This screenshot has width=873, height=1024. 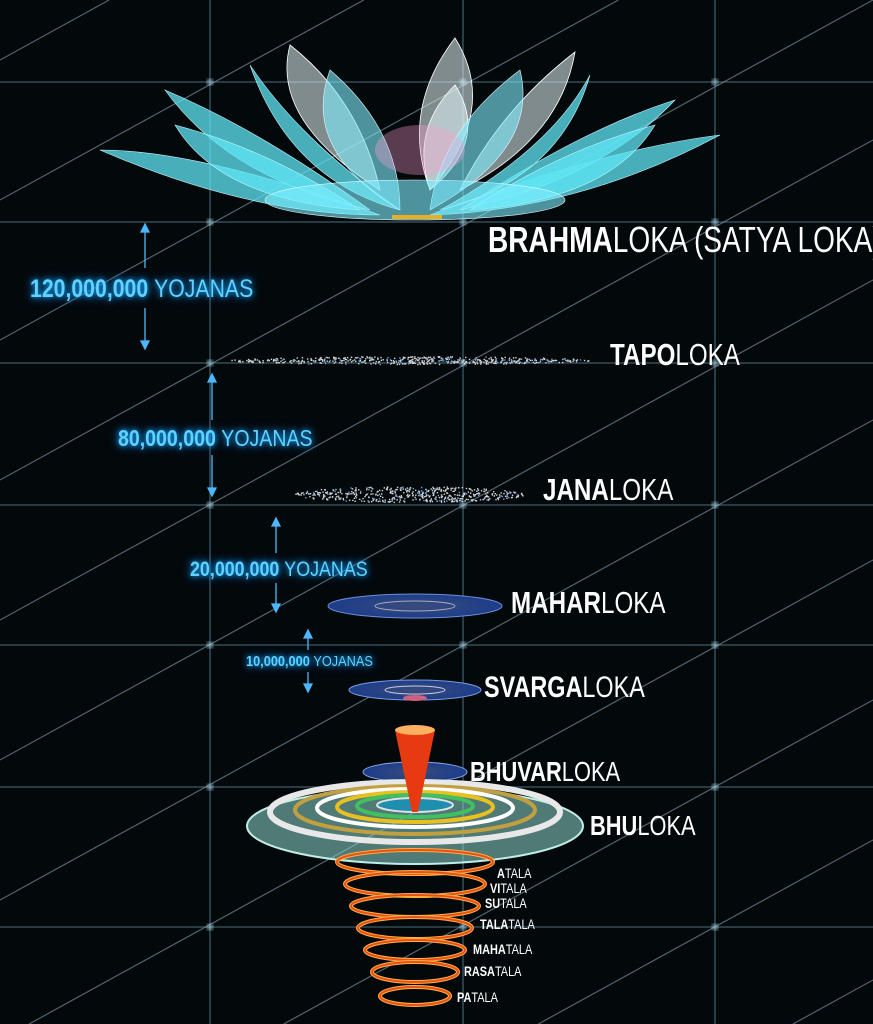 I want to click on label-bold: SU, so click(x=493, y=903).